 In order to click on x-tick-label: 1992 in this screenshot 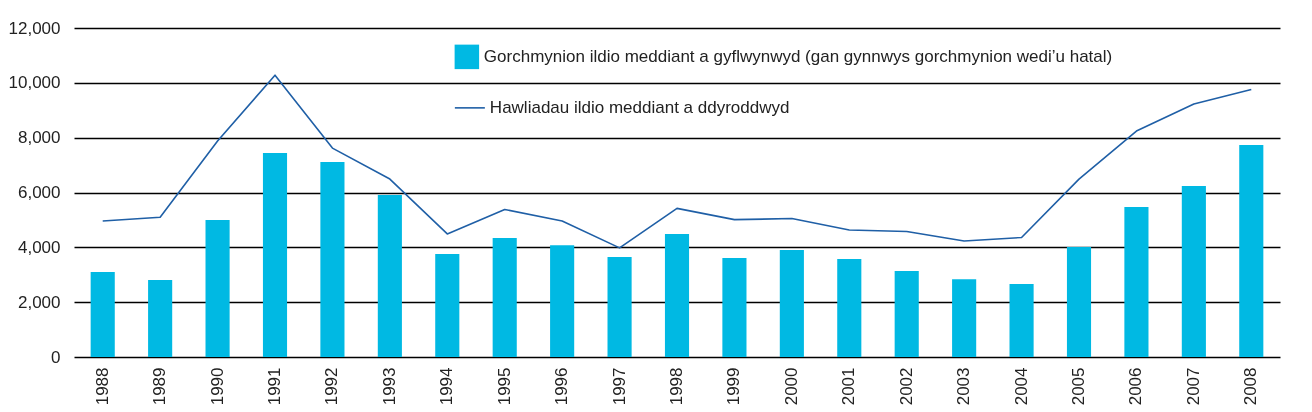, I will do `click(332, 386)`.